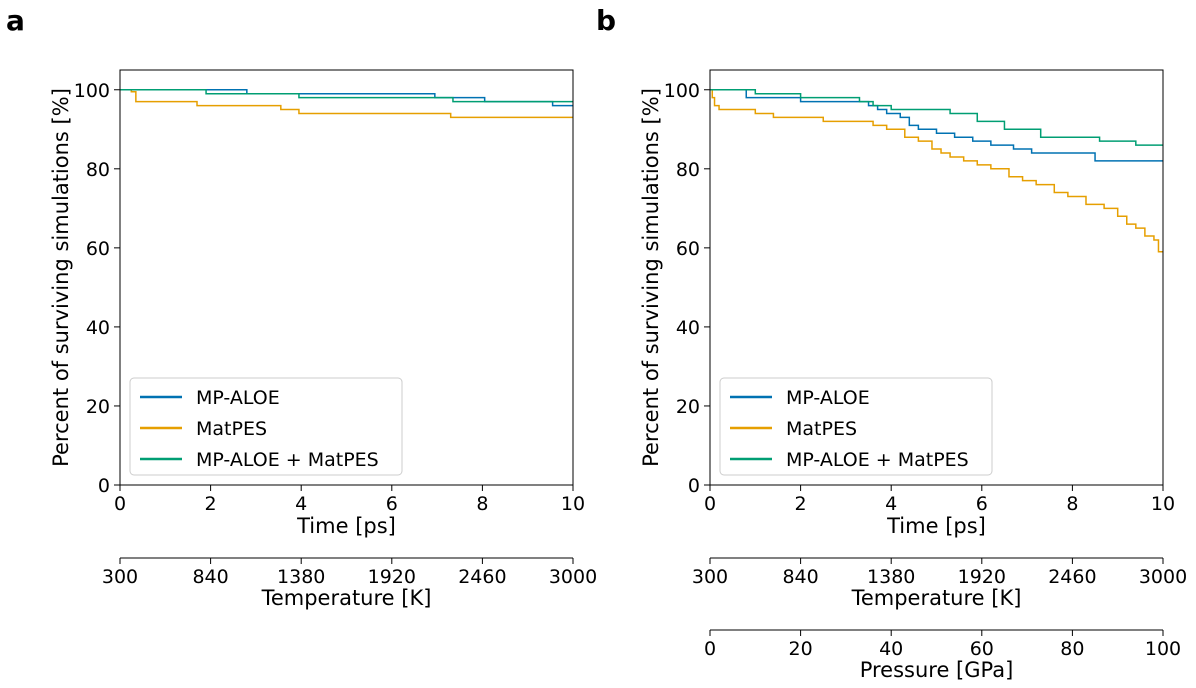 The height and width of the screenshot is (688, 1196). Describe the element at coordinates (982, 649) in the screenshot. I see `secondary-tick-label: 60` at that location.